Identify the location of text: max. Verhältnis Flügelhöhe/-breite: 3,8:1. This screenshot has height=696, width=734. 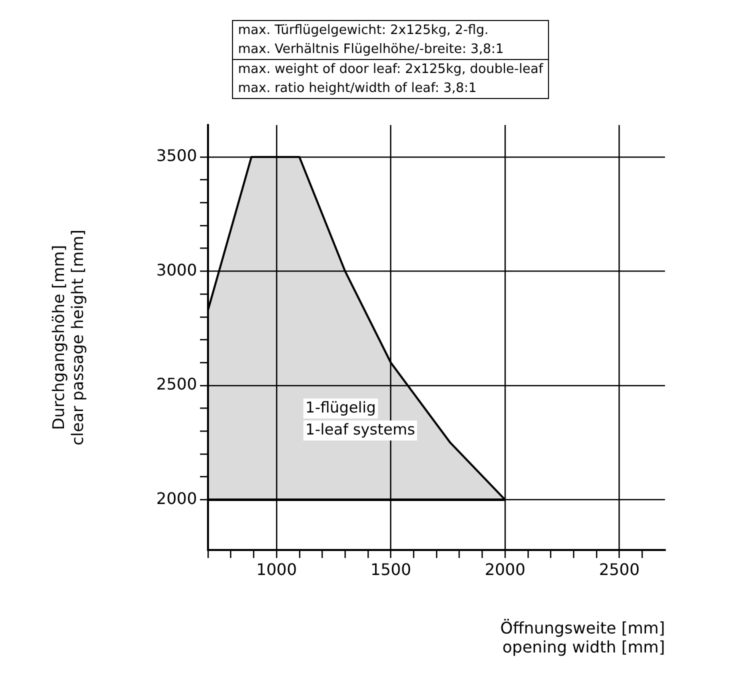
(390, 50).